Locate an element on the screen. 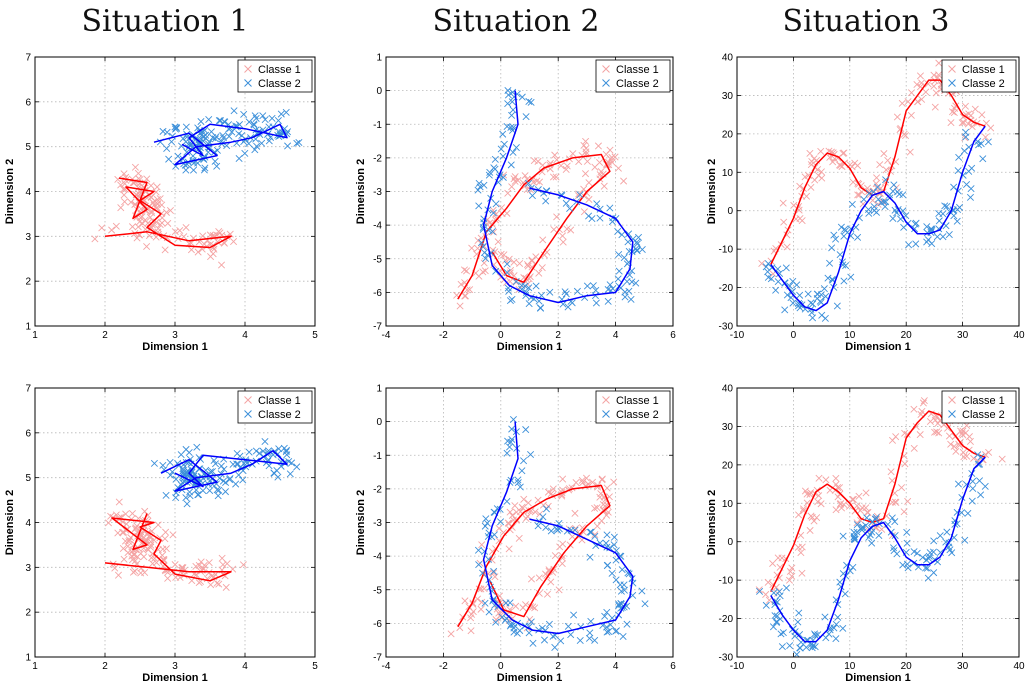 The image size is (1029, 693). y-tick-label: 20 is located at coordinates (728, 465).